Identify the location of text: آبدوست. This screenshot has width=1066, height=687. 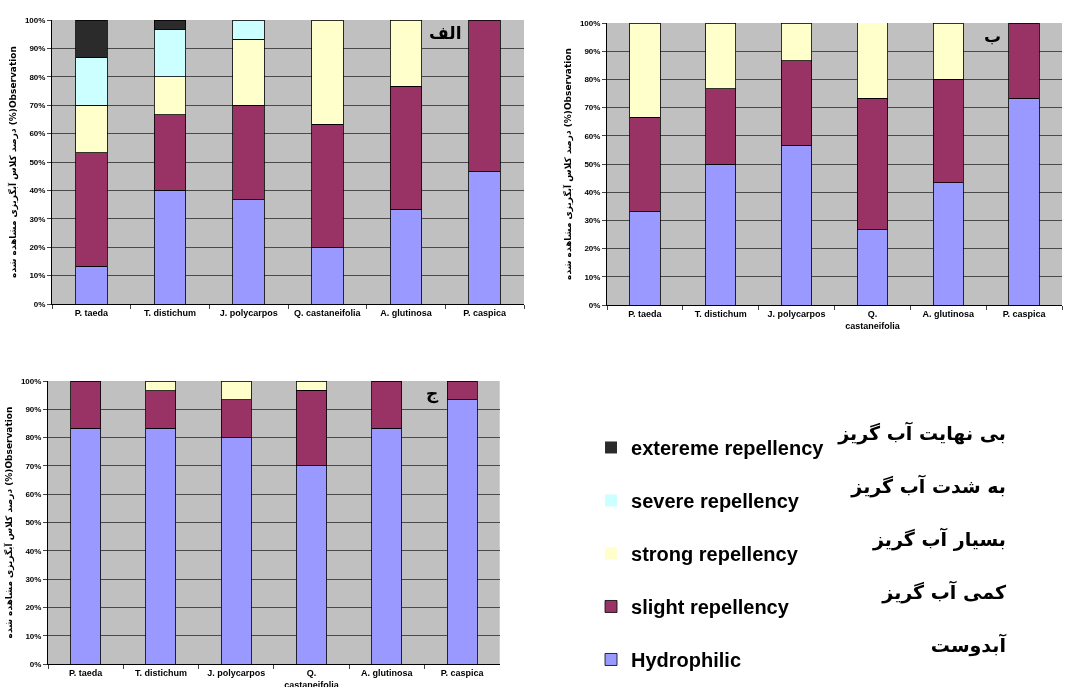
(968, 645).